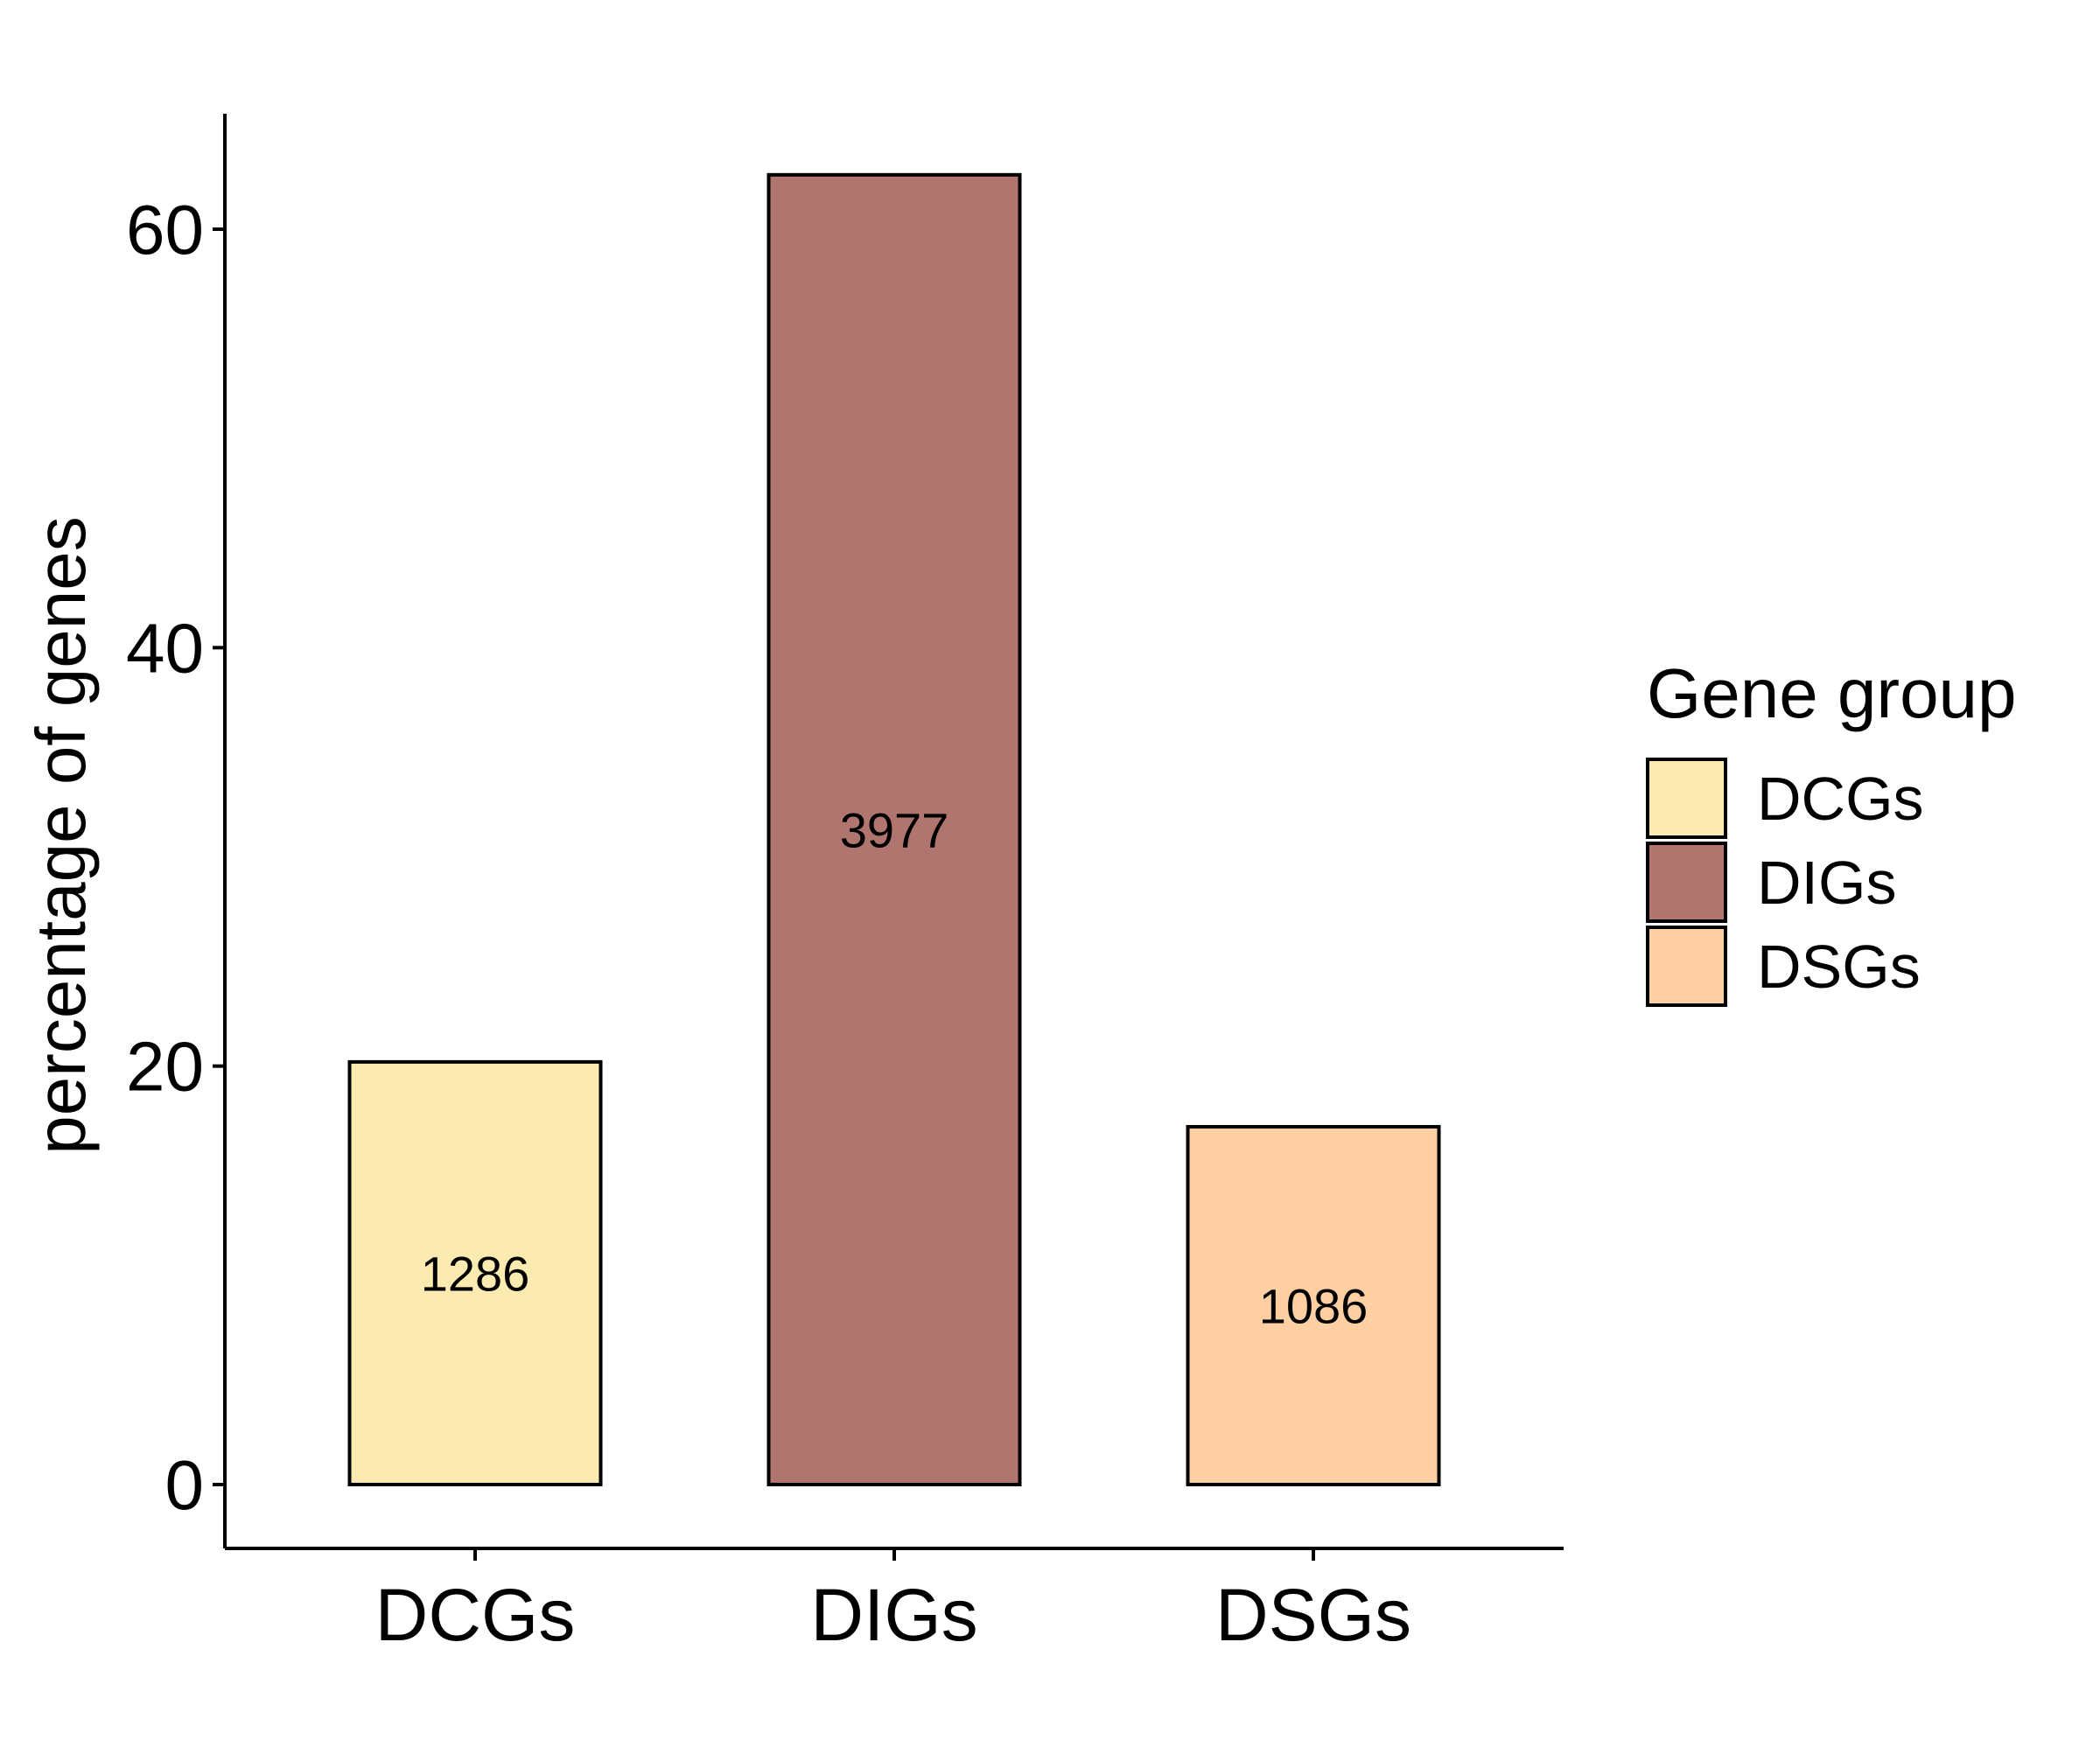 The image size is (2100, 1754). I want to click on x-tick-label: DIGs, so click(893, 1615).